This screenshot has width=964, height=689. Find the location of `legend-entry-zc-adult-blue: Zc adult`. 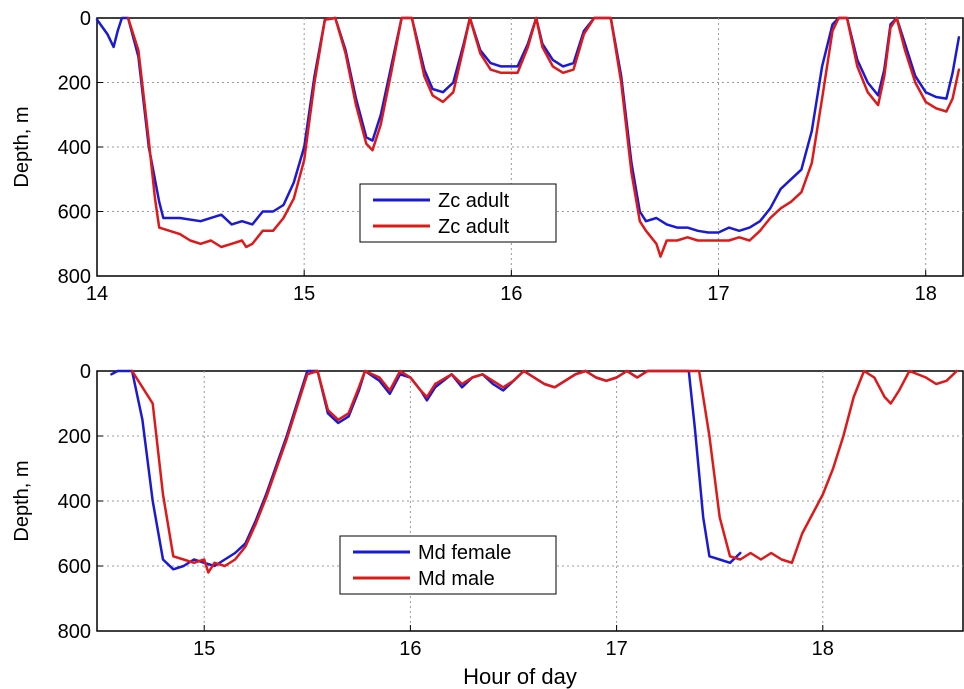

legend-entry-zc-adult-blue: Zc adult is located at coordinates (474, 201).